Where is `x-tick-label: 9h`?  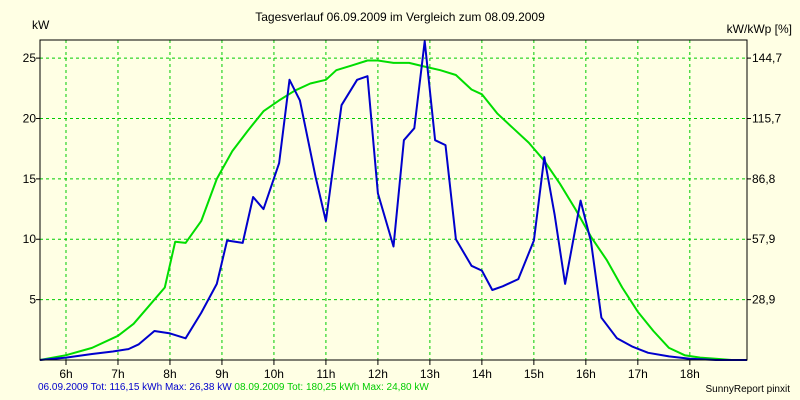 x-tick-label: 9h is located at coordinates (221, 374).